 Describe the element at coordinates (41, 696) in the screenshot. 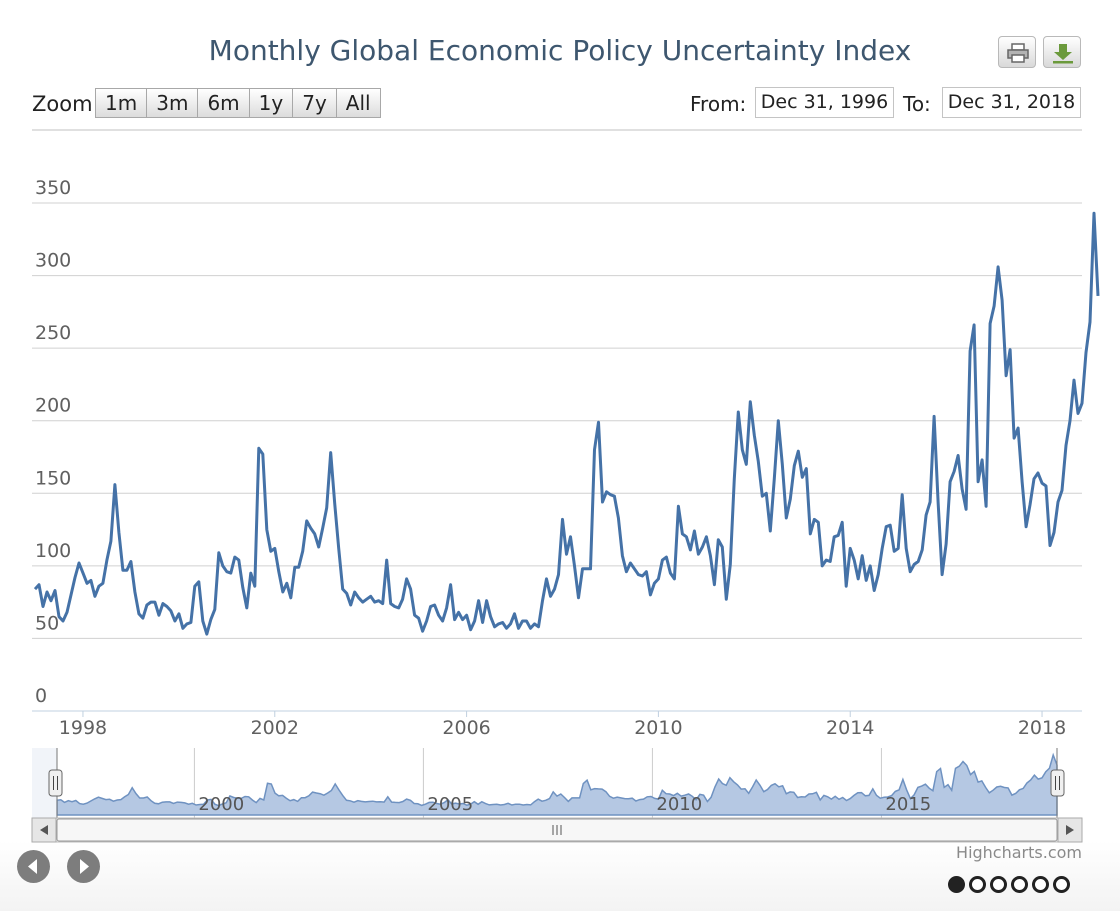

I see `y-tick-label: 0` at that location.